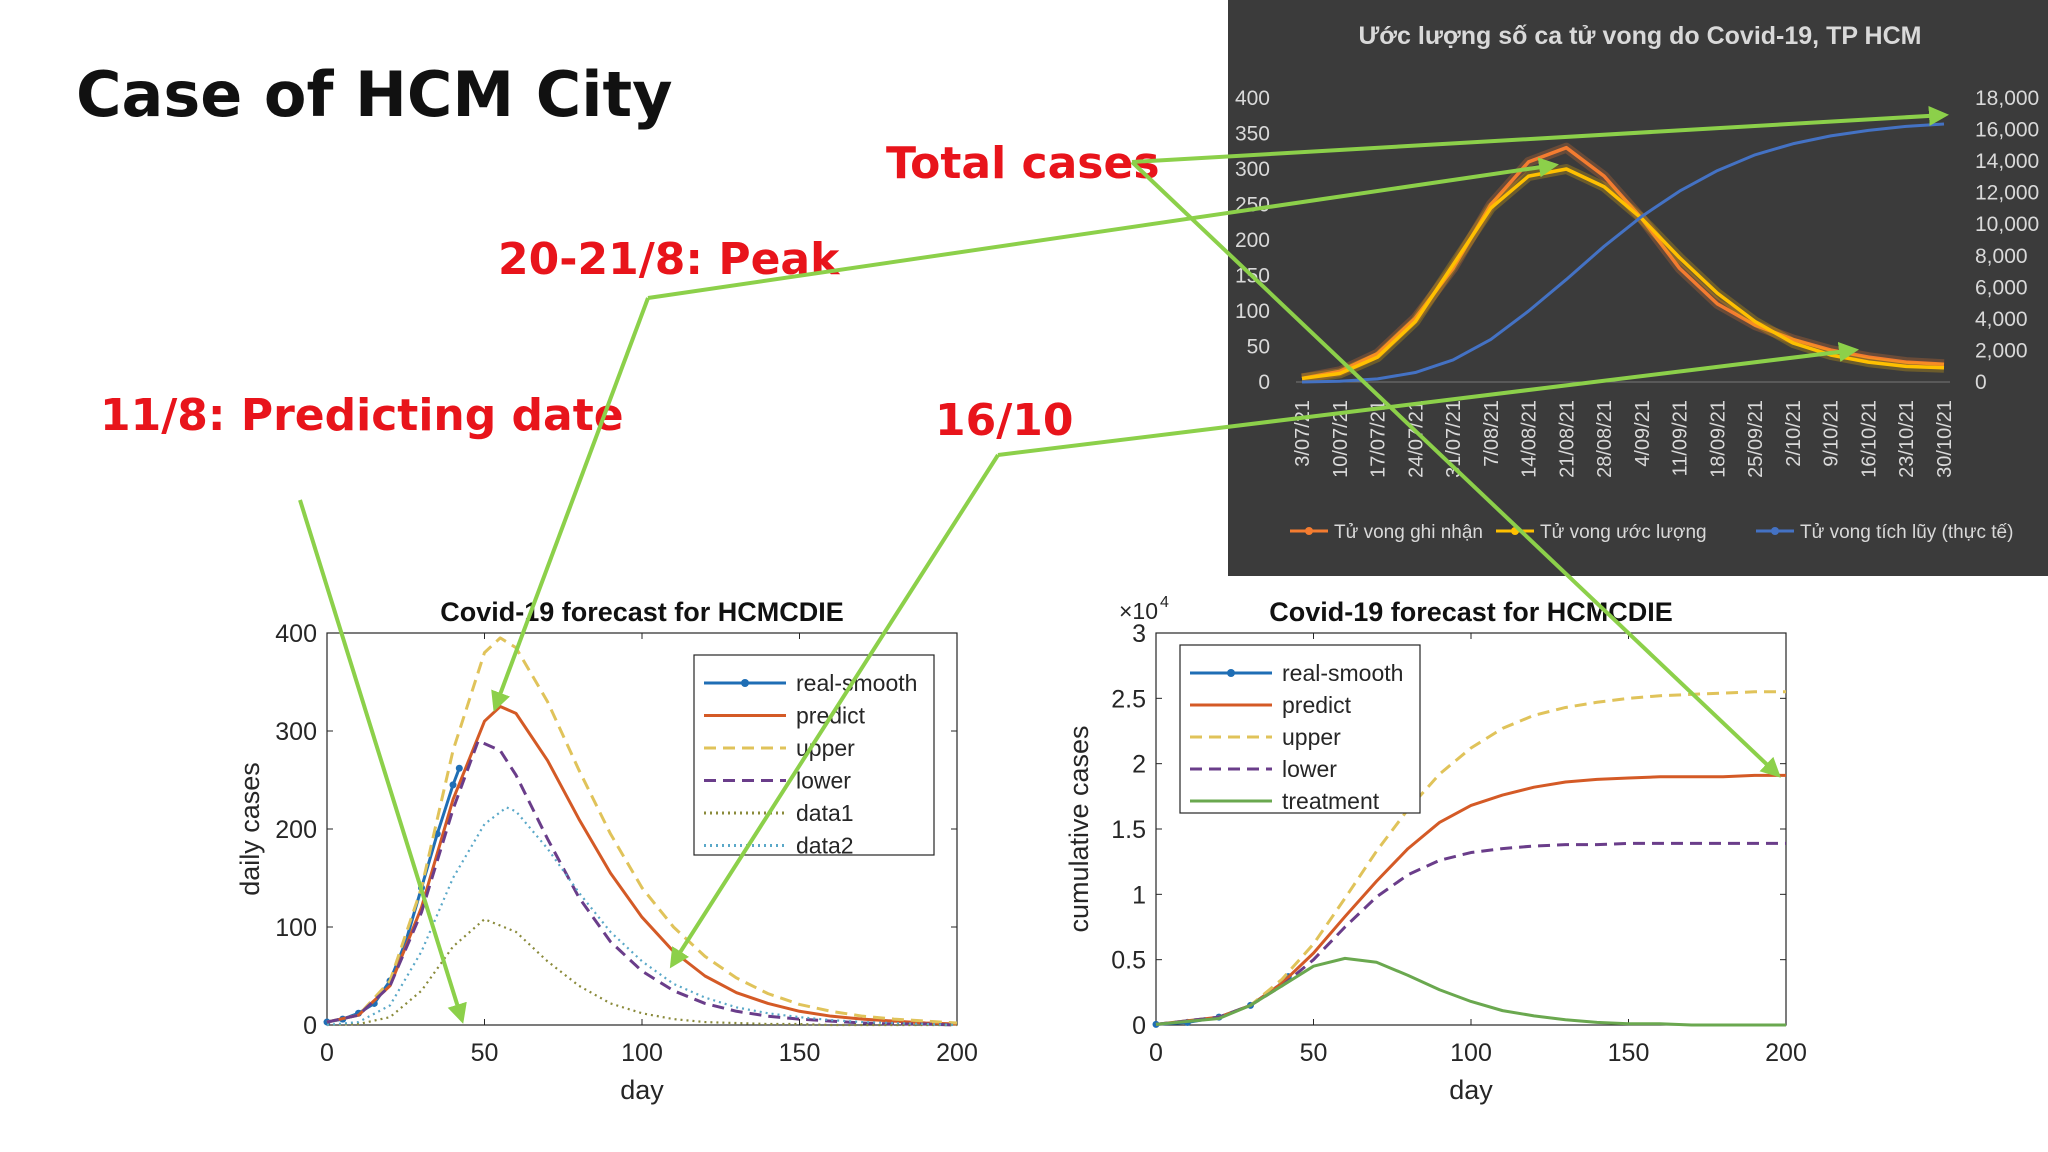 The width and height of the screenshot is (2048, 1152). What do you see at coordinates (1906, 532) in the screenshot?
I see `legend-label: Tử vong tích lũy (thực tế)` at bounding box center [1906, 532].